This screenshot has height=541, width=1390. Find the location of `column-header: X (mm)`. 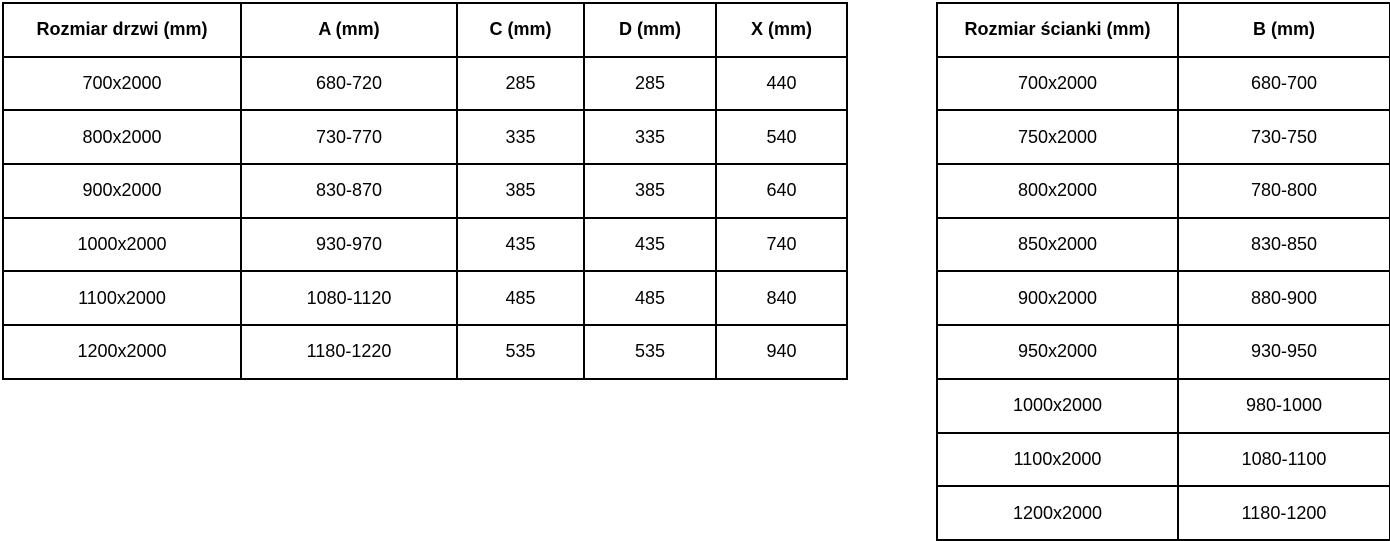

column-header: X (mm) is located at coordinates (781, 30).